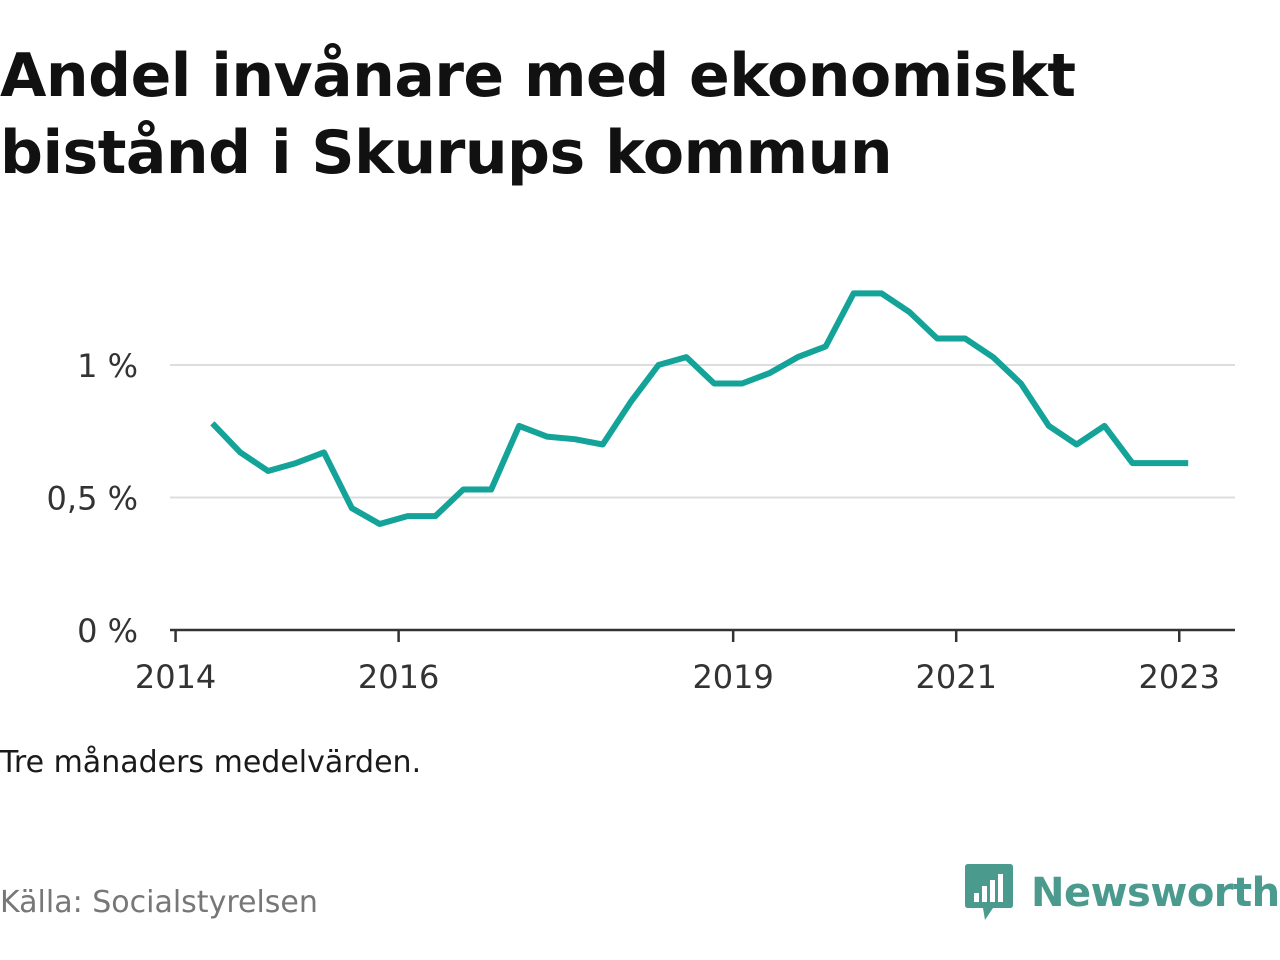 The width and height of the screenshot is (1280, 960). Describe the element at coordinates (159, 902) in the screenshot. I see `source-note: Källa: Socialstyrelsen` at that location.